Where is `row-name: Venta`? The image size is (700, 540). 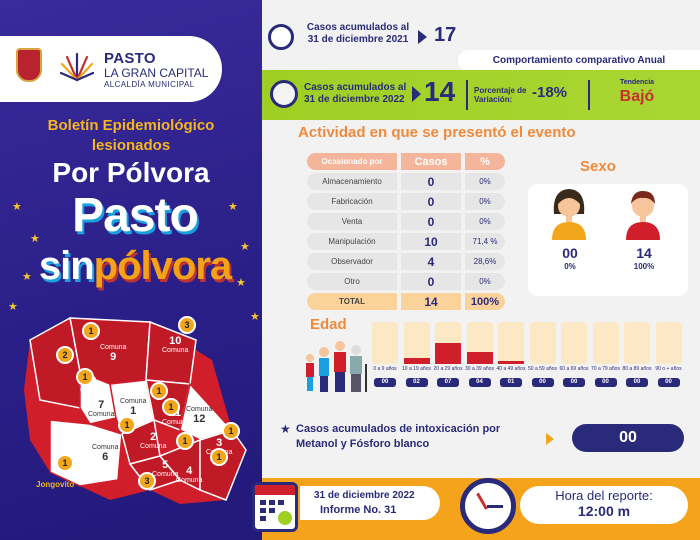 row-name: Venta is located at coordinates (352, 221).